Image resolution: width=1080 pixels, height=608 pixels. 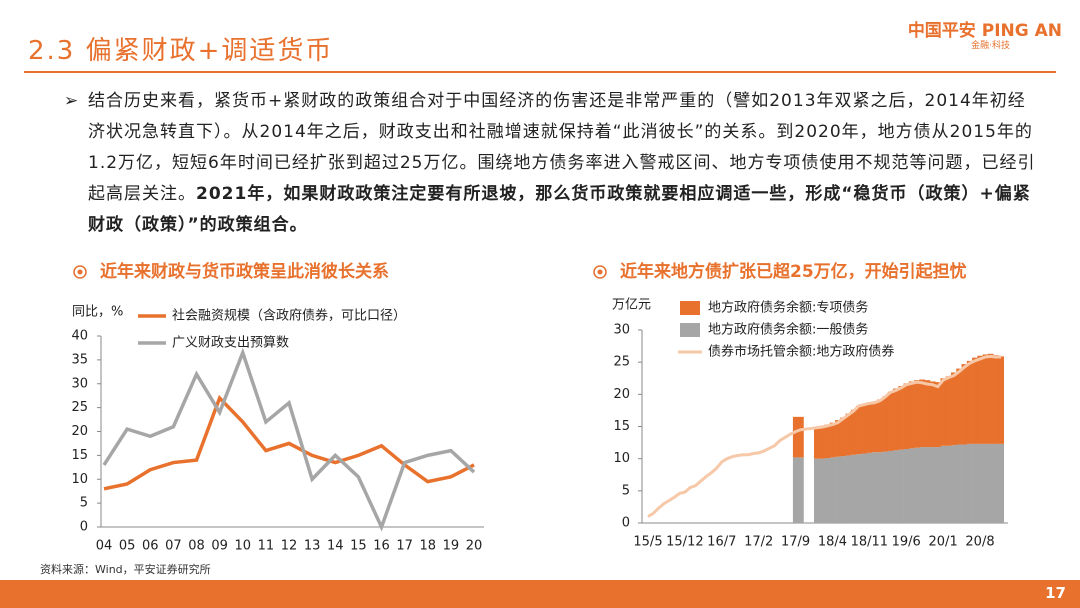 I want to click on legend-label: 地方政府债务余额:专项债务, so click(x=788, y=308).